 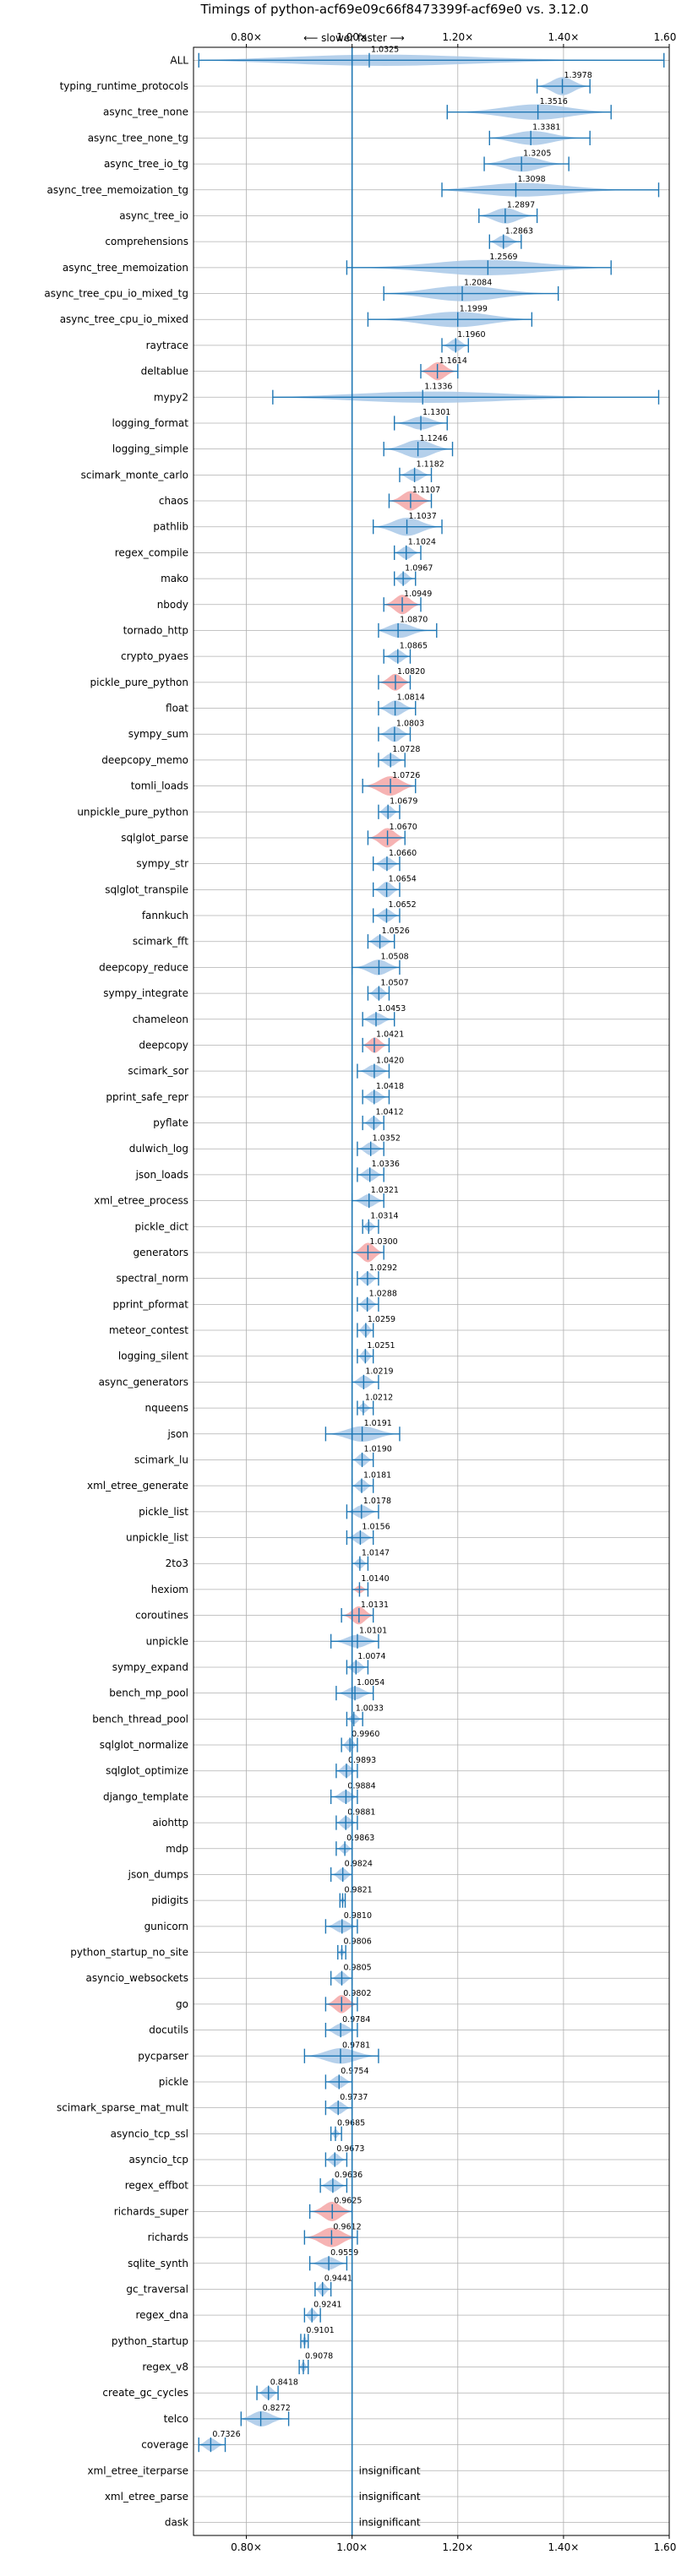 What do you see at coordinates (176, 2523) in the screenshot?
I see `category-label-dask: dask` at bounding box center [176, 2523].